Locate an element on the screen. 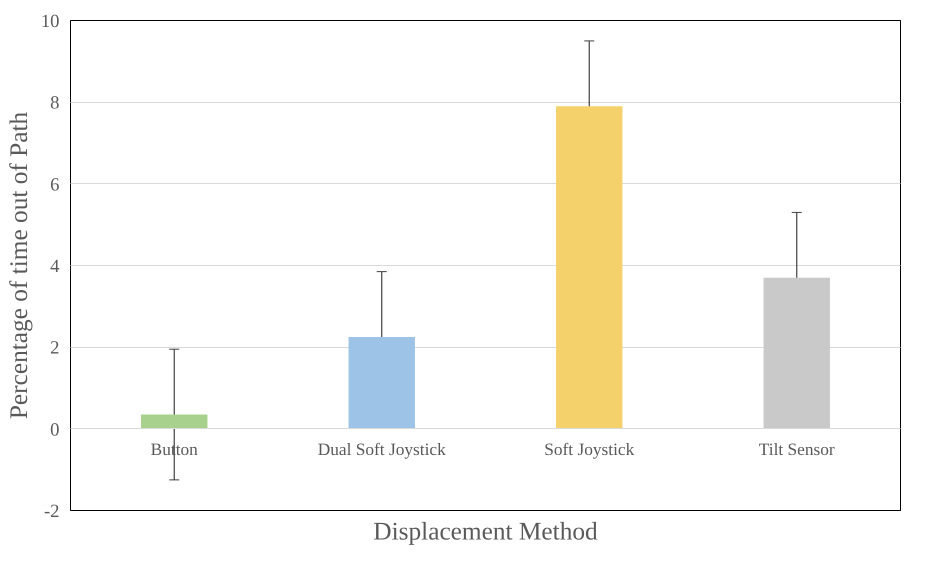 Image resolution: width=933 pixels, height=563 pixels. y-tick-label: -2 is located at coordinates (52, 511).